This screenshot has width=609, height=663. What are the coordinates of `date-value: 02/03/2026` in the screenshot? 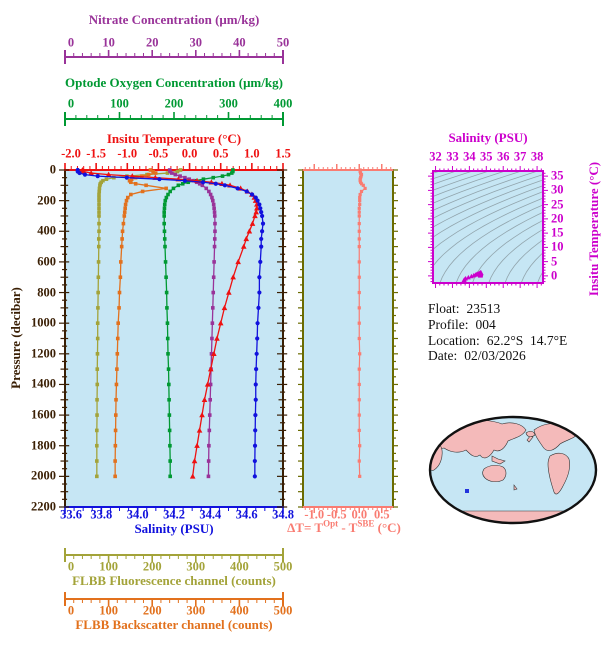 It's located at (495, 356).